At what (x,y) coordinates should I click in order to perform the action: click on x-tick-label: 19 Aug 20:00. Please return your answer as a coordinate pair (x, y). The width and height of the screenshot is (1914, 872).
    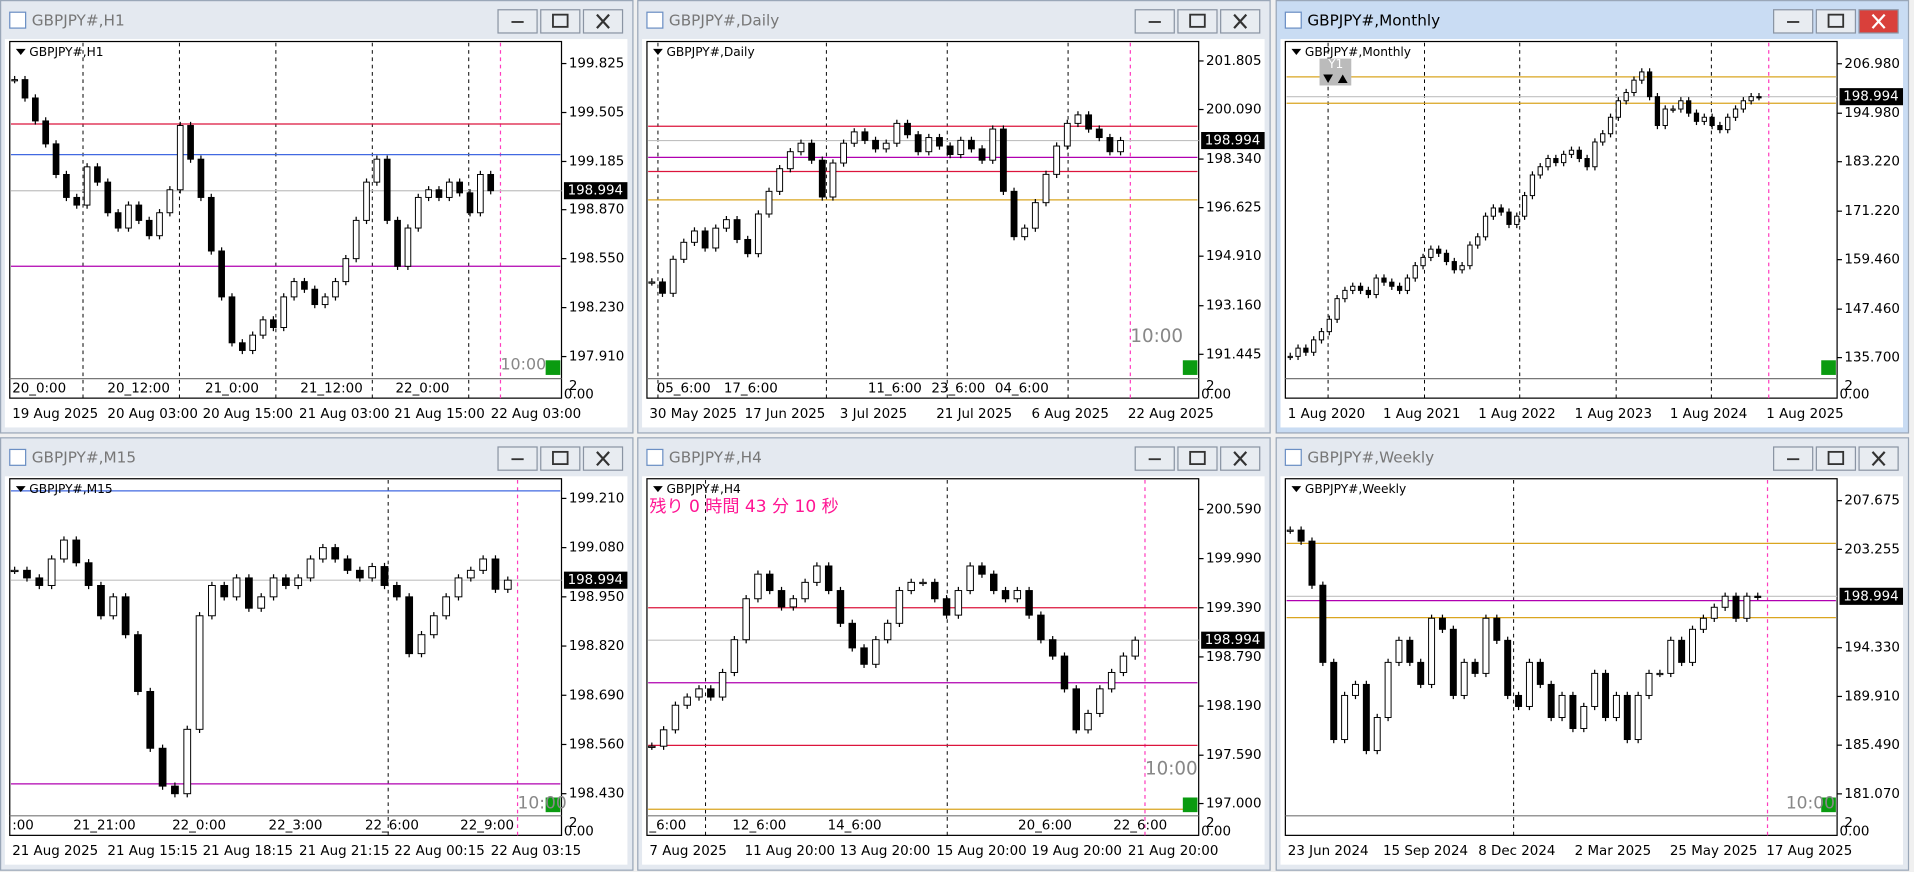
    Looking at the image, I should click on (1076, 851).